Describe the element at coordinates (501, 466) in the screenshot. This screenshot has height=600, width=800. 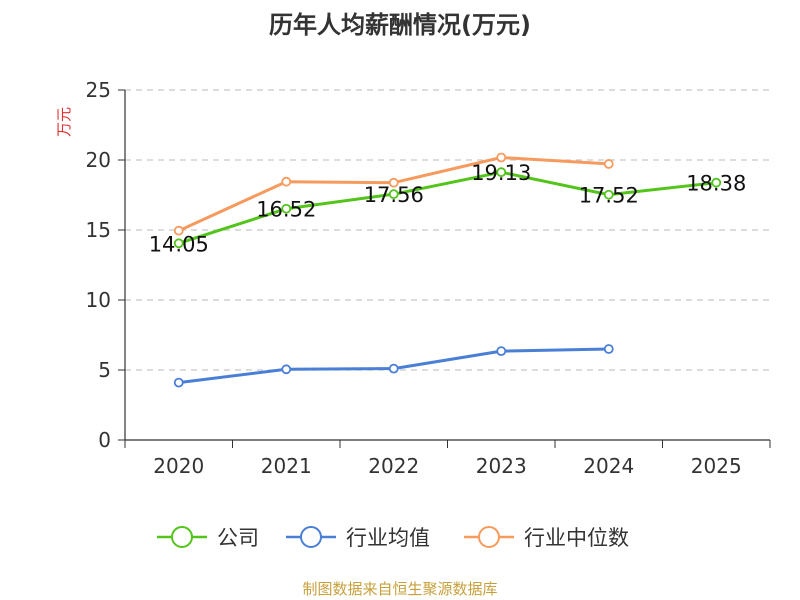
I see `x-tick-label: 2023` at that location.